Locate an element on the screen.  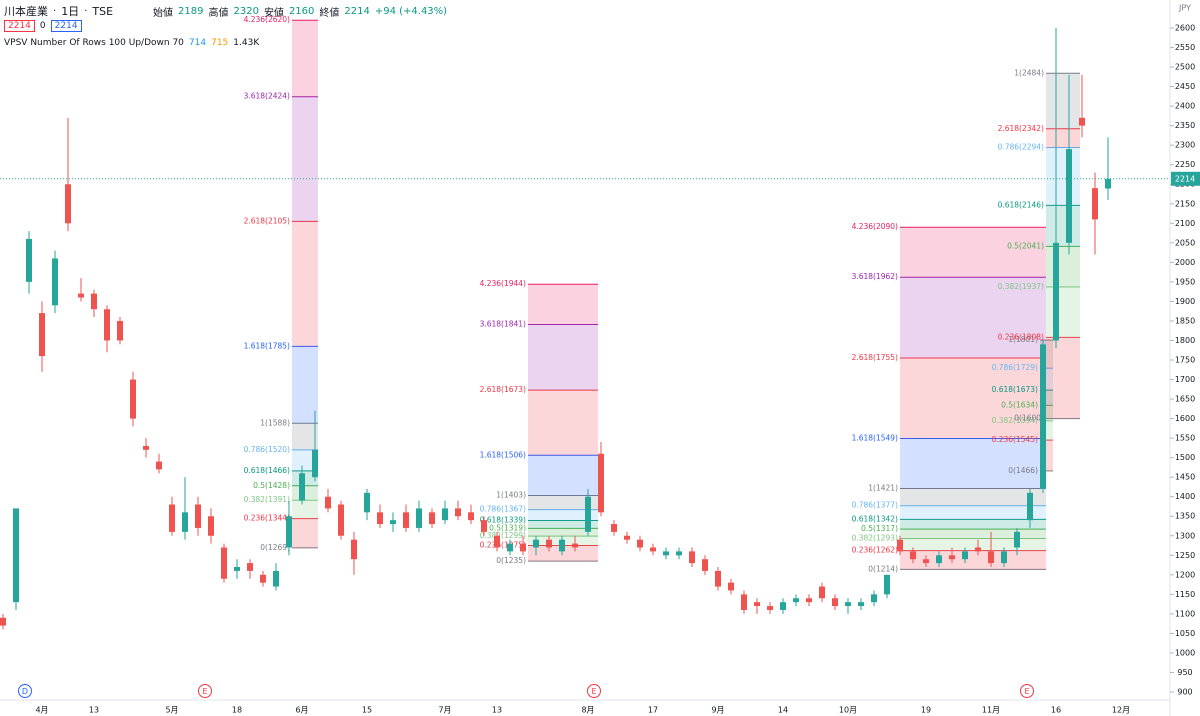
fib-label: 4.236(2090) is located at coordinates (875, 226).